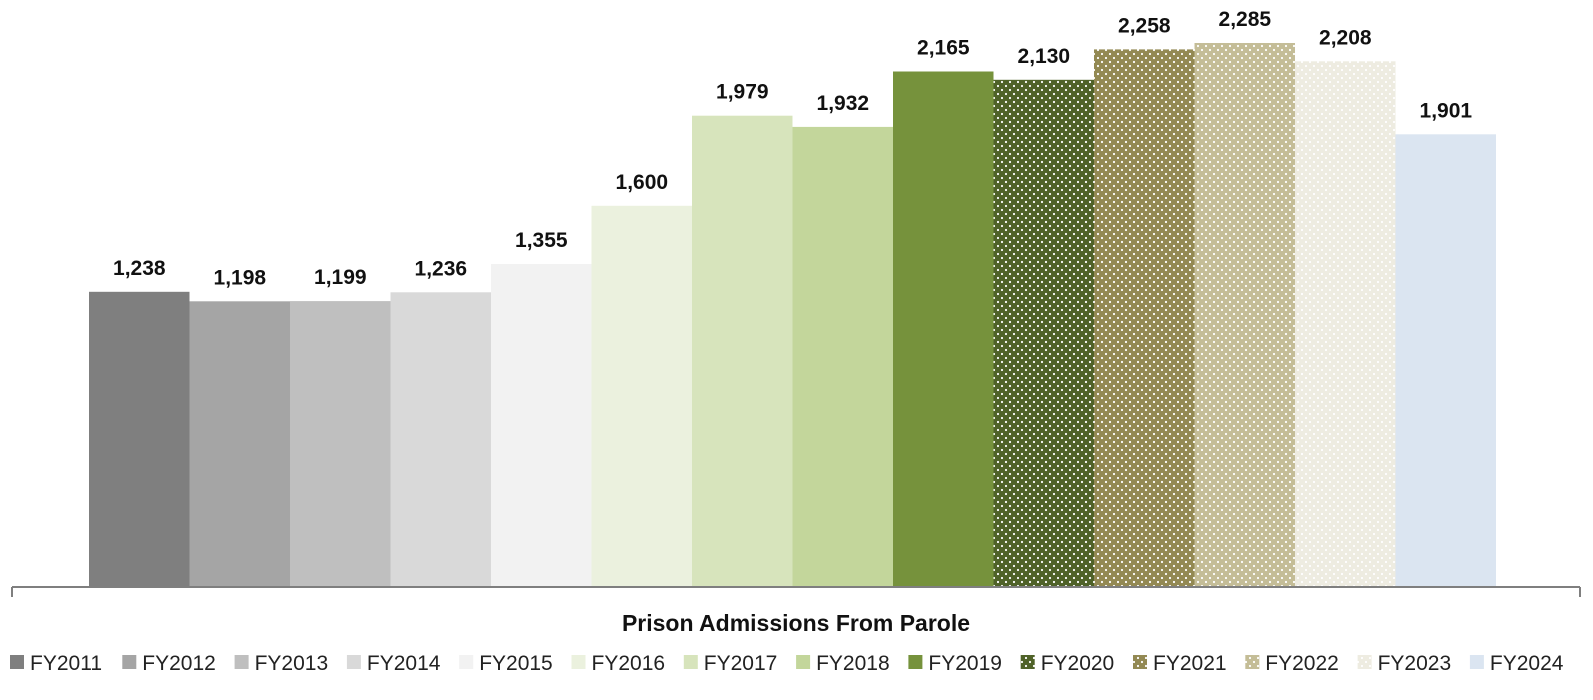 This screenshot has width=1593, height=700. I want to click on legend-label-fy2021: FY2021, so click(1190, 663).